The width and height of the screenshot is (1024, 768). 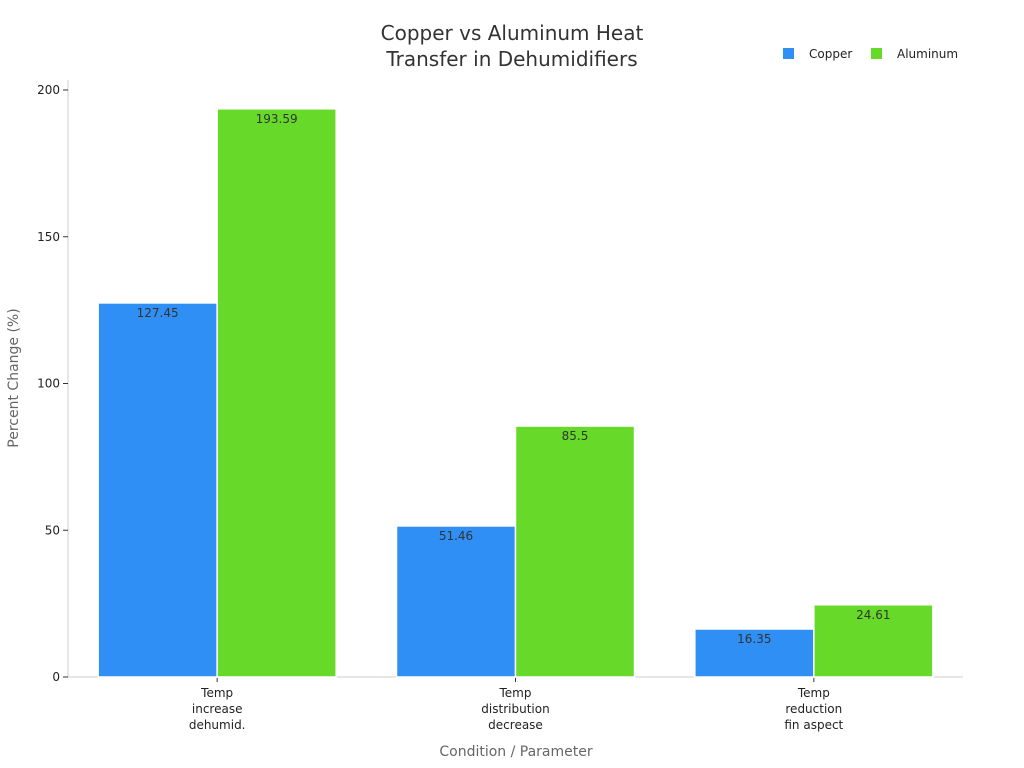 I want to click on data-label: 85.5, so click(x=575, y=436).